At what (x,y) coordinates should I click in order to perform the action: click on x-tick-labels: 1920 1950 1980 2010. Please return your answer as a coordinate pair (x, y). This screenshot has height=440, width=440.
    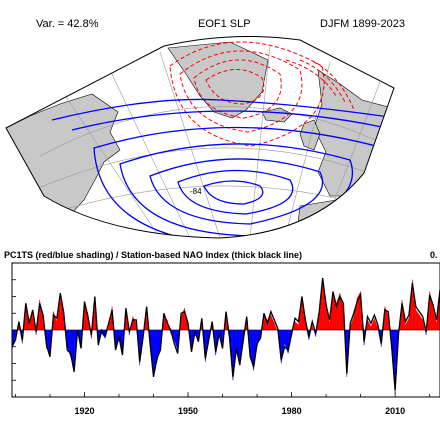
    Looking at the image, I should click on (239, 411).